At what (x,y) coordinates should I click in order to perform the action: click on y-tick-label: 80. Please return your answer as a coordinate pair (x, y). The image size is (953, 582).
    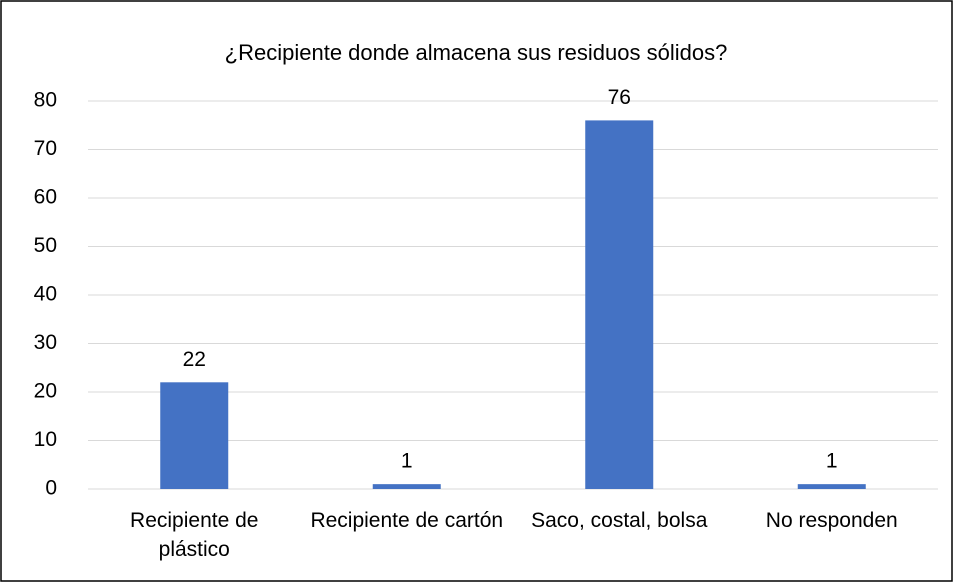
    Looking at the image, I should click on (45, 100).